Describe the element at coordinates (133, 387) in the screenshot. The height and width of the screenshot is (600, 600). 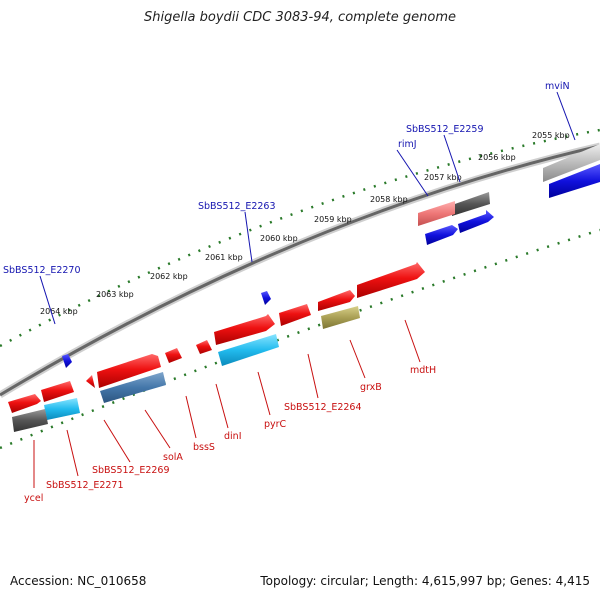
I see `cds-solA` at that location.